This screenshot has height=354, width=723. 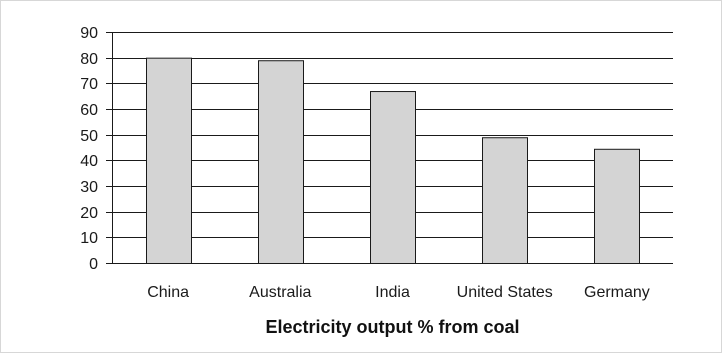 I want to click on x-tick-label-australia: Australia, so click(x=280, y=292).